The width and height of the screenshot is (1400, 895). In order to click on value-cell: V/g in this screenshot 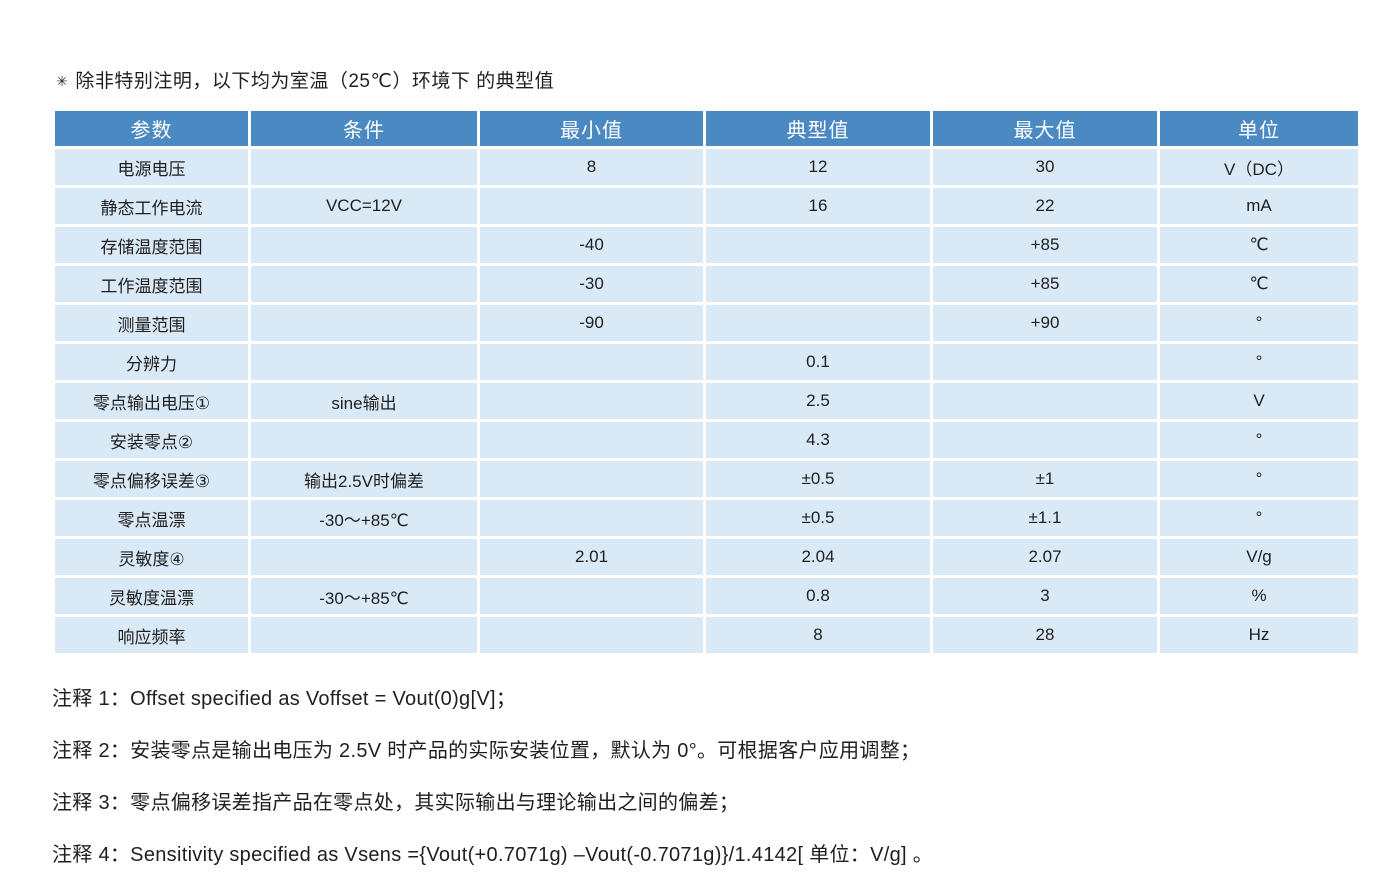, I will do `click(1259, 557)`.